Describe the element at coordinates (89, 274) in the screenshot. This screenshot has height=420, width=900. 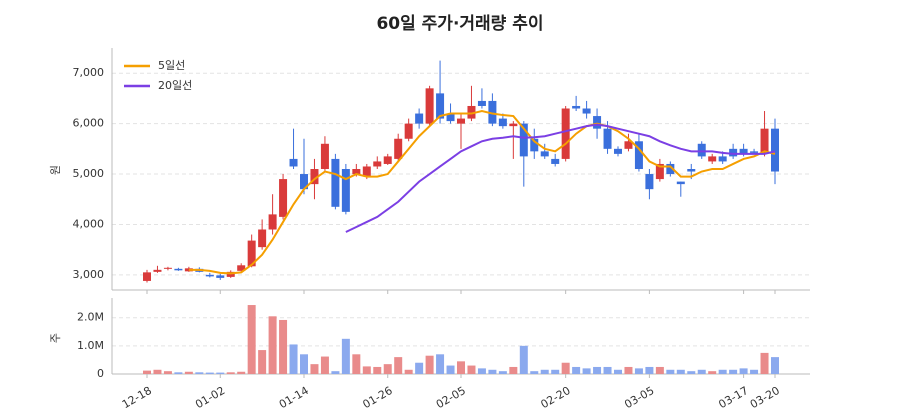
I see `y-tick-label: 3,000` at that location.